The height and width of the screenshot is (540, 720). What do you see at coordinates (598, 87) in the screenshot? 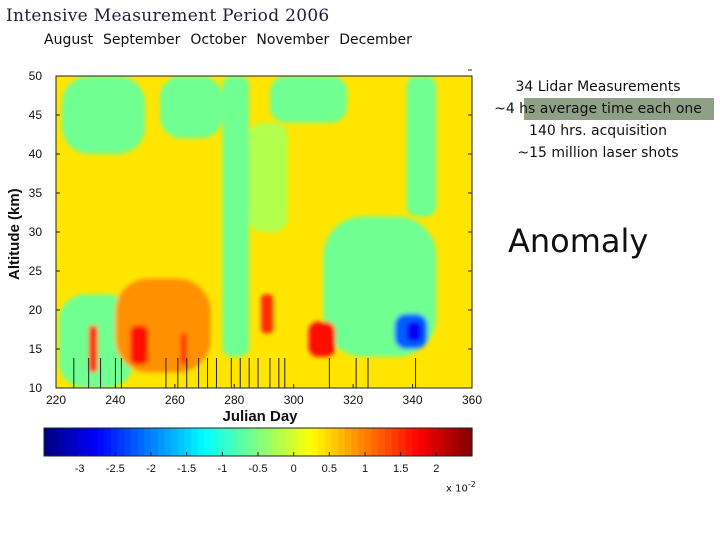
I see `info-line: 34 Lidar Measurements` at bounding box center [598, 87].